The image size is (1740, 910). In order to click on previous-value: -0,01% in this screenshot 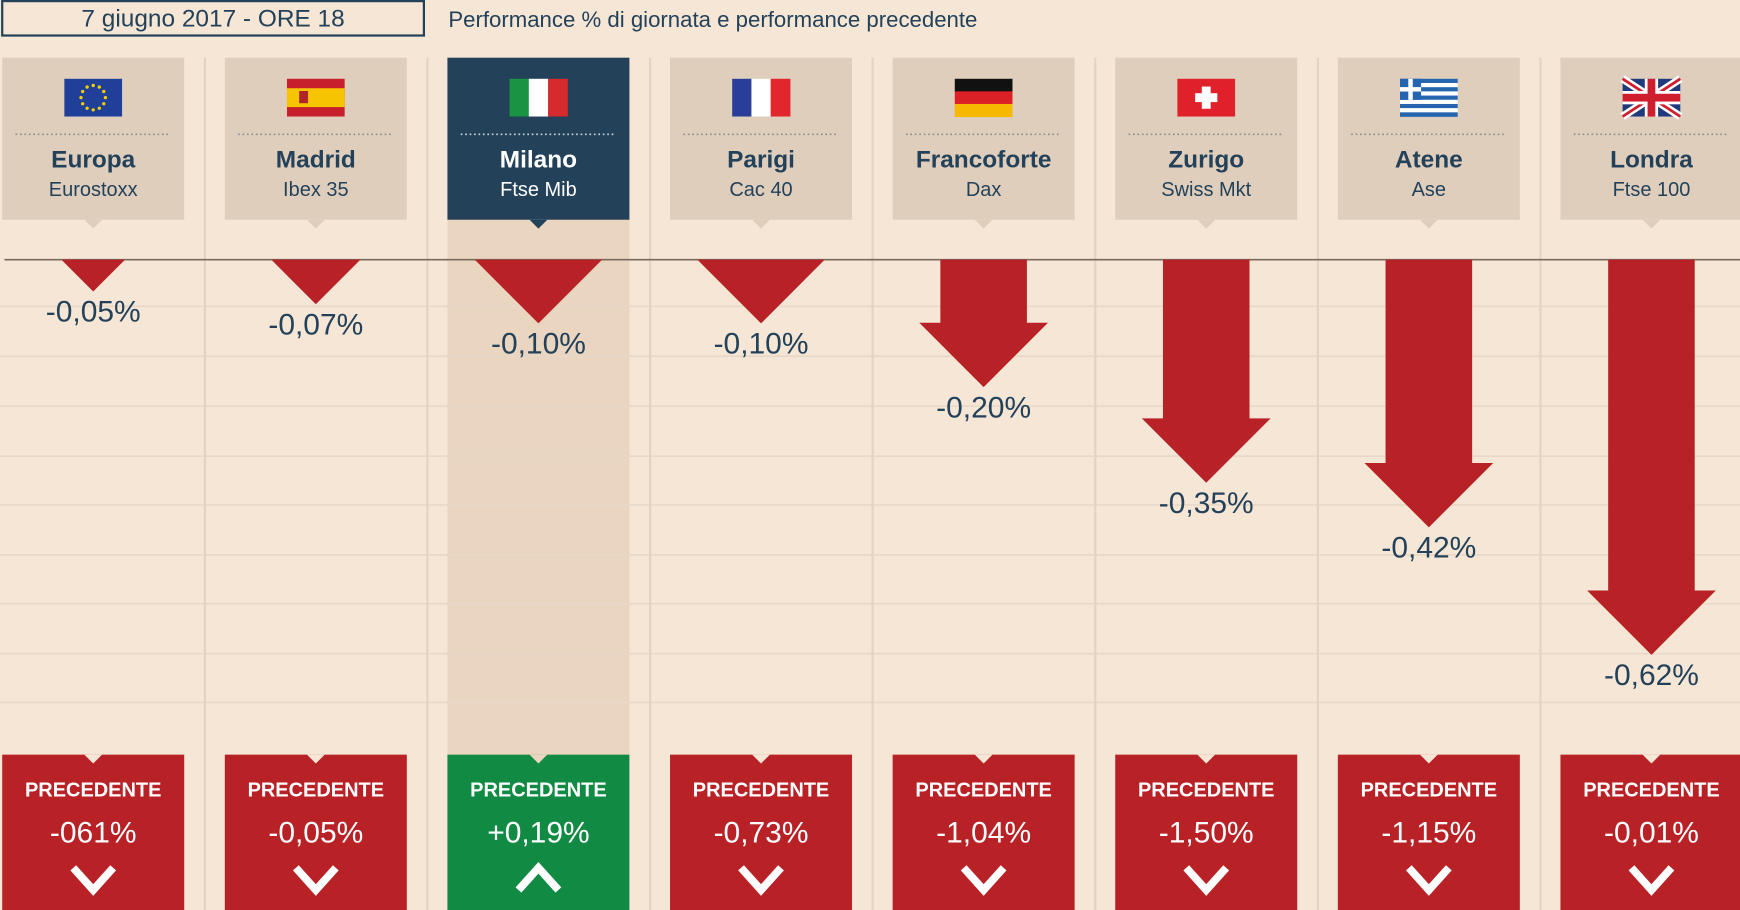, I will do `click(1651, 832)`.